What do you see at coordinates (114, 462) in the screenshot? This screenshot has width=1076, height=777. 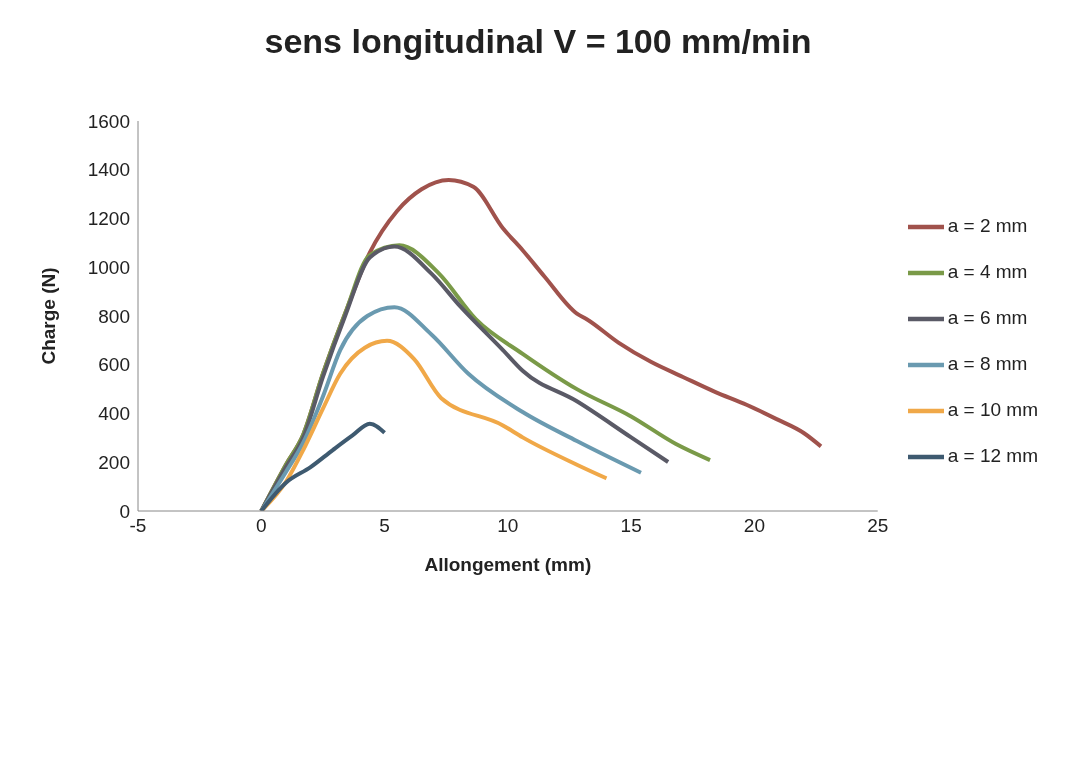 I see `y-tick-label: 200` at bounding box center [114, 462].